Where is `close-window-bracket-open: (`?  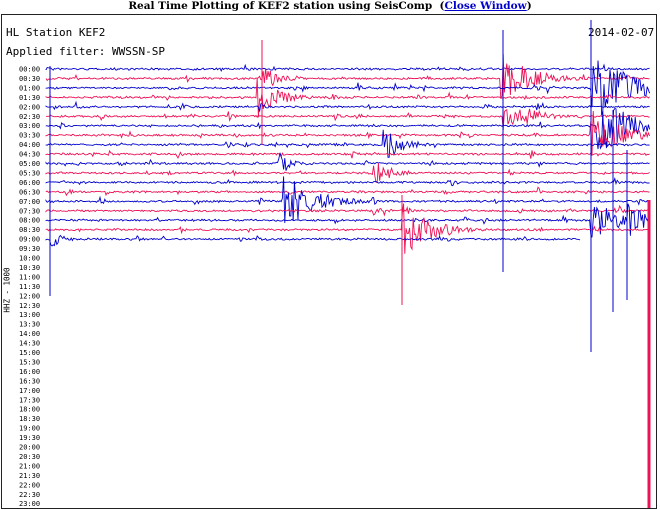
close-window-bracket-open: ( is located at coordinates (442, 6).